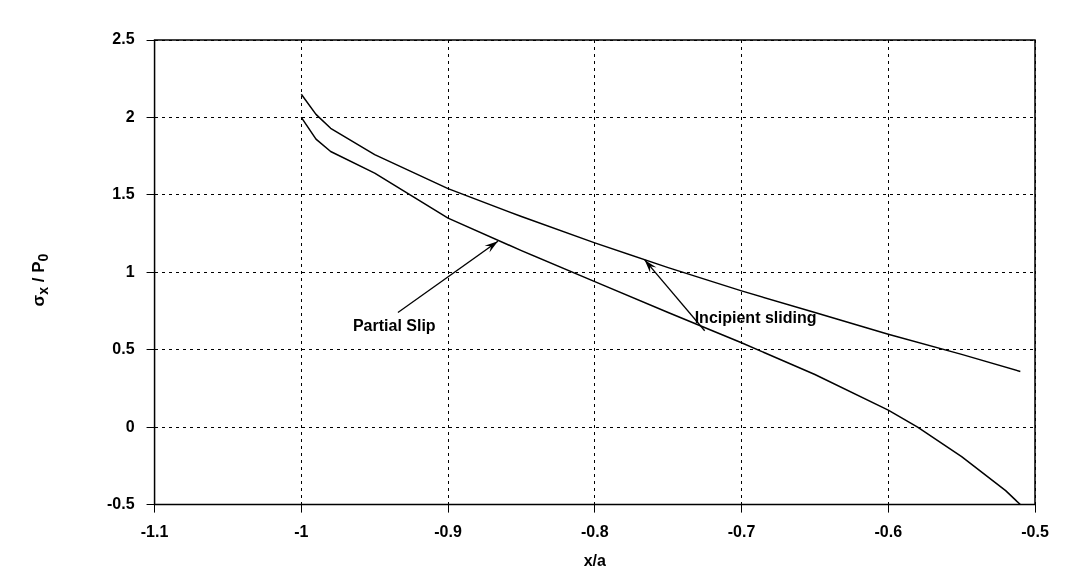  Describe the element at coordinates (755, 318) in the screenshot. I see `annotation: Incipient sliding` at that location.